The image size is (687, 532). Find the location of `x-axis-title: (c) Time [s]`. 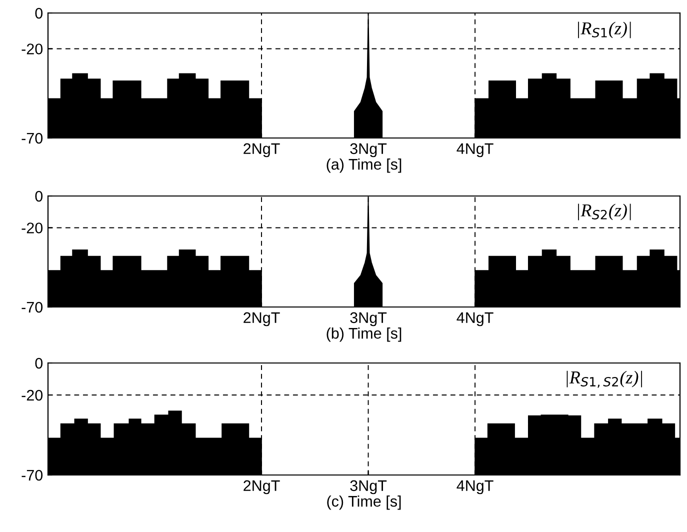

x-axis-title: (c) Time [s] is located at coordinates (364, 502).